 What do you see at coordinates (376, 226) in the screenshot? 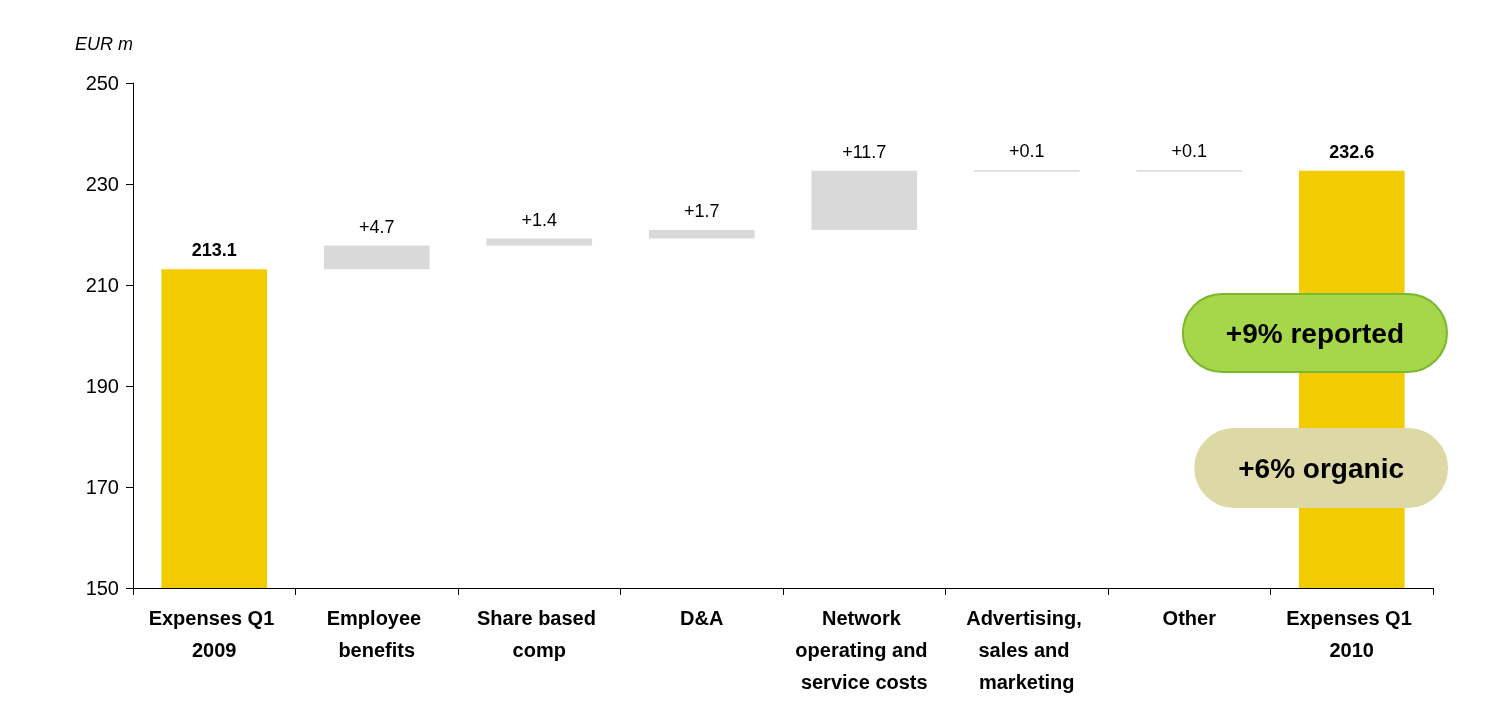
I see `data-label: +4.7` at bounding box center [376, 226].